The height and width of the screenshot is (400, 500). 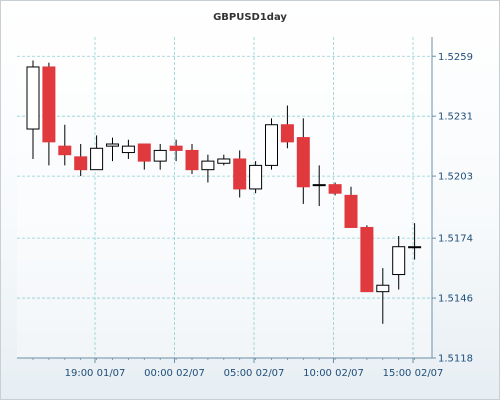 I want to click on chart-title: GBPUSD1day, so click(x=250, y=17).